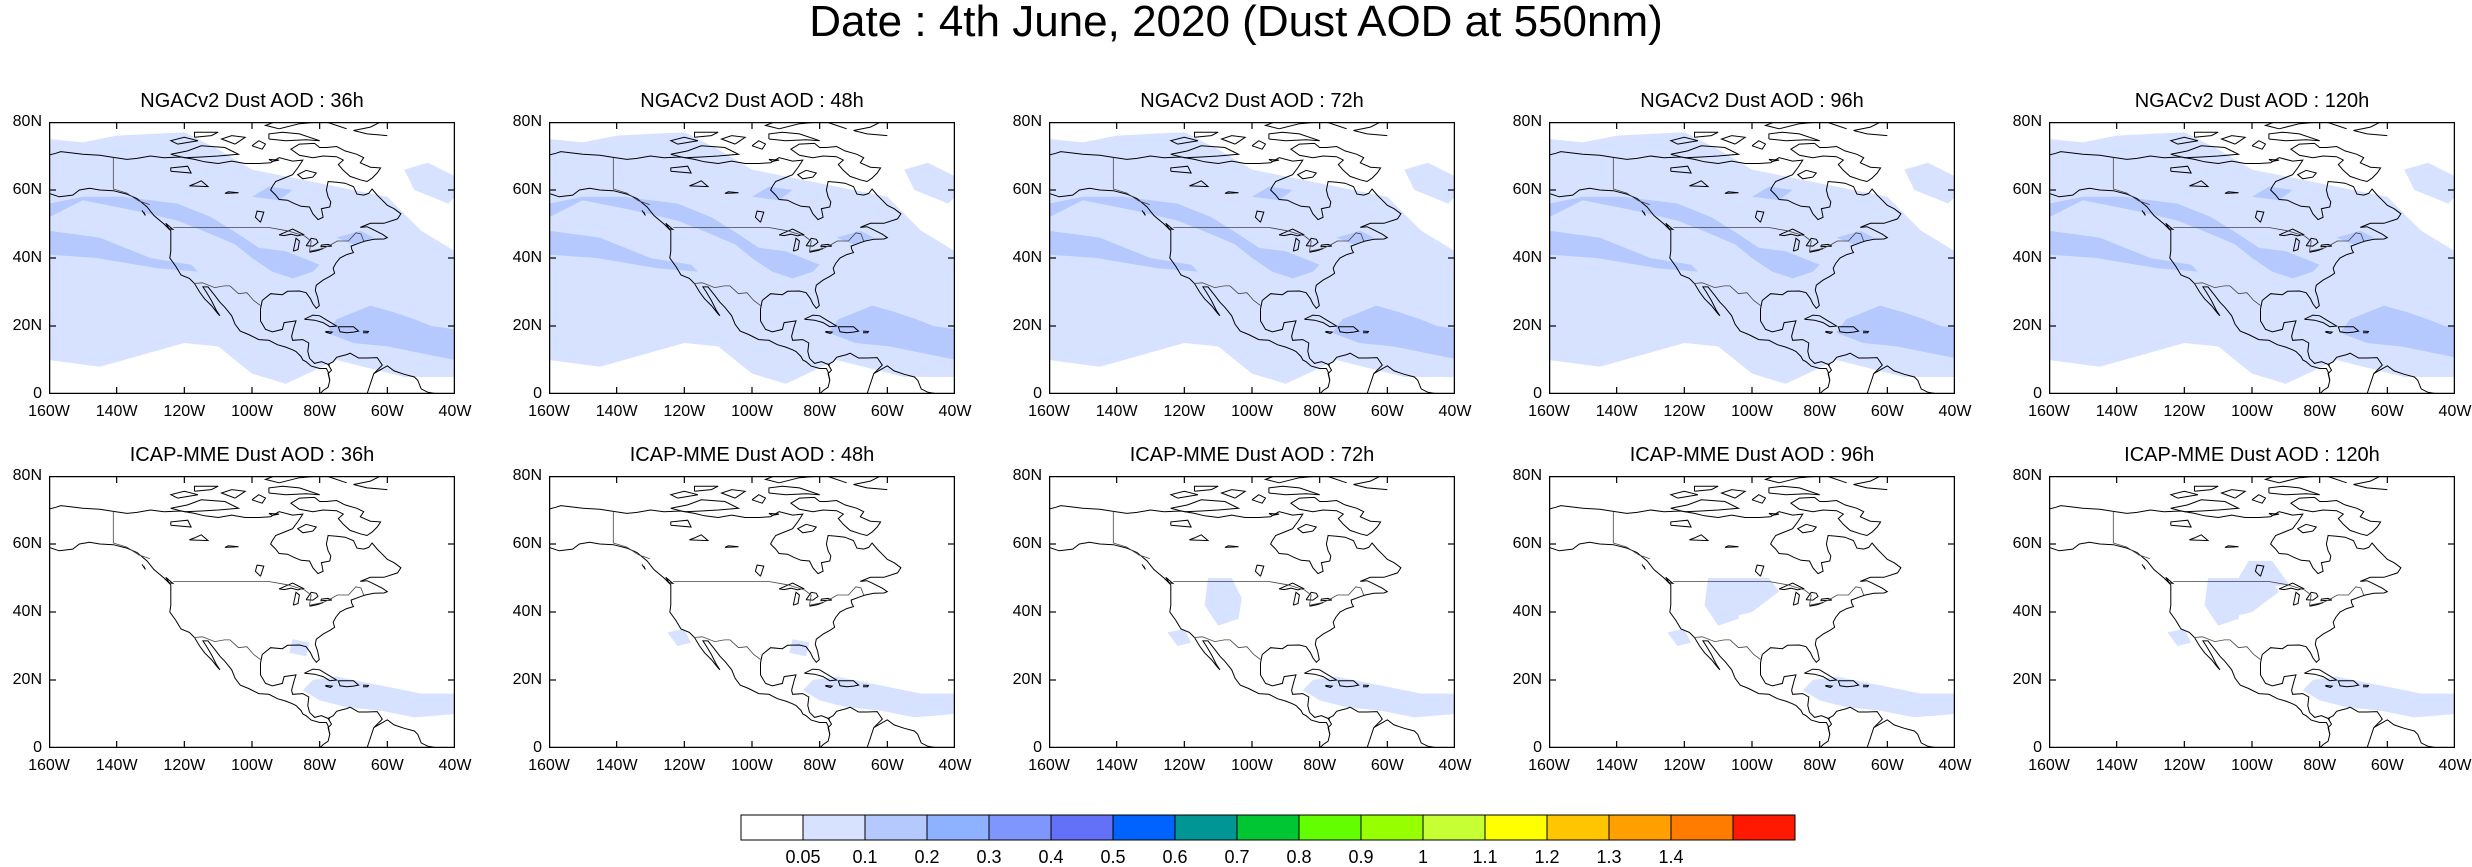 This screenshot has width=2472, height=867. What do you see at coordinates (1752, 455) in the screenshot?
I see `panel-title: ICAP-MME Dust AOD : 96h` at bounding box center [1752, 455].